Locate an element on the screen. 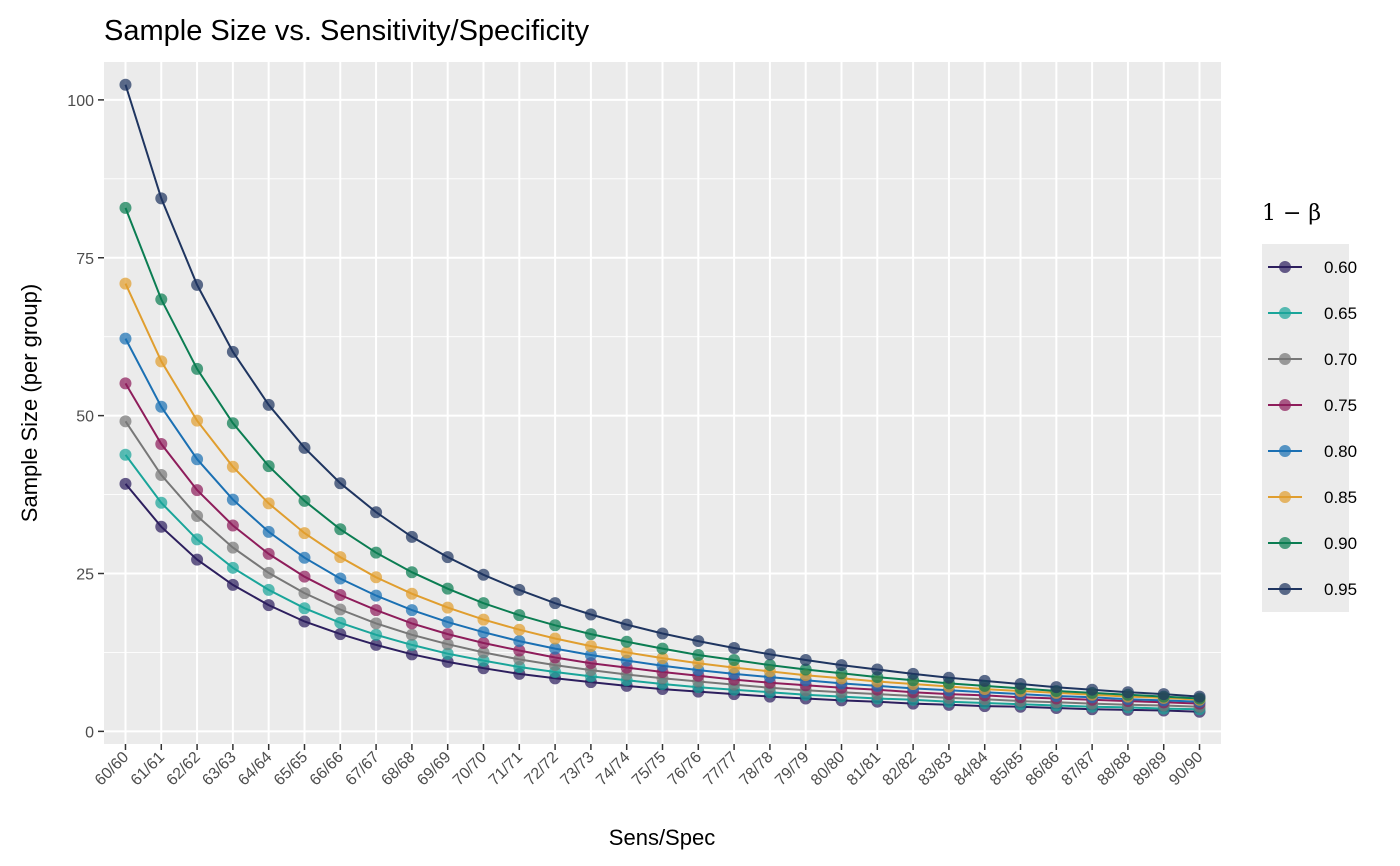 This screenshot has height=866, width=1400. x-tick-label: 88/88 is located at coordinates (1114, 769).